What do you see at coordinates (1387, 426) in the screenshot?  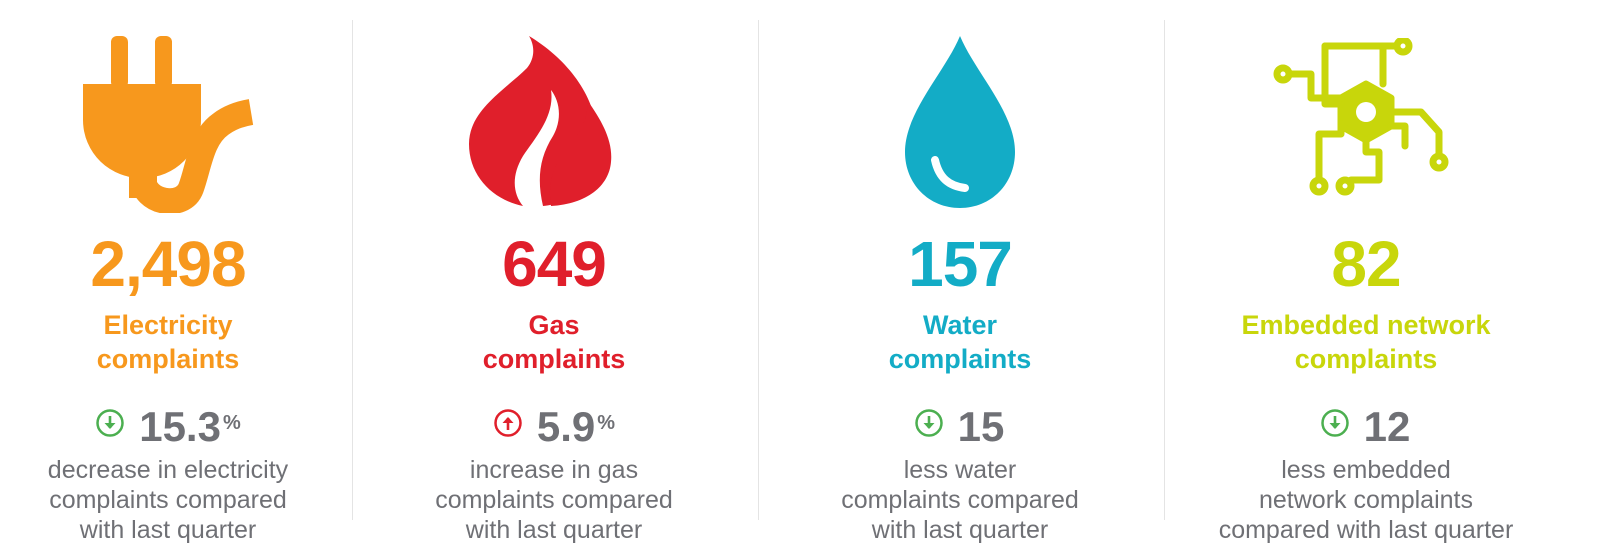 I see `change-value: 12` at bounding box center [1387, 426].